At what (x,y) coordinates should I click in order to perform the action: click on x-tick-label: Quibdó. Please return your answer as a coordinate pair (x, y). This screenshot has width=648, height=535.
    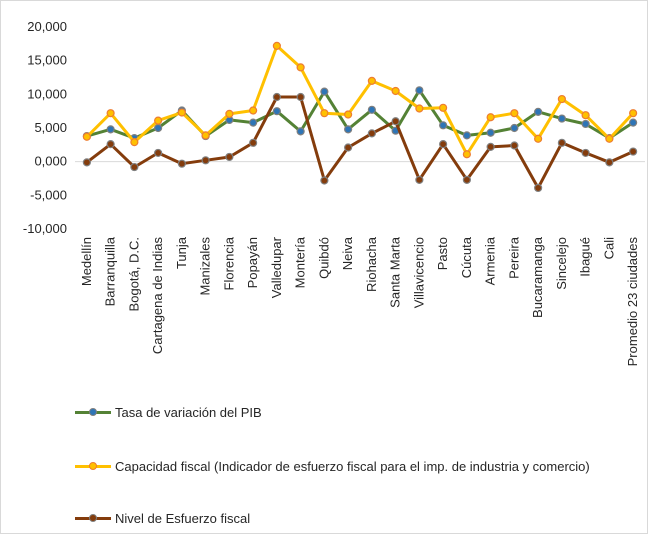
    Looking at the image, I should click on (323, 258).